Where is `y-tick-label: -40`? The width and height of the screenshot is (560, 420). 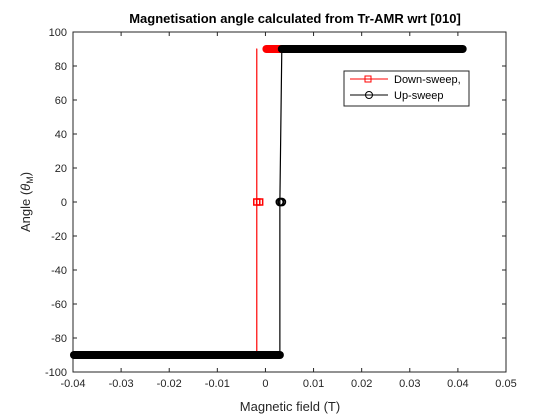 y-tick-label: -40 is located at coordinates (59, 271).